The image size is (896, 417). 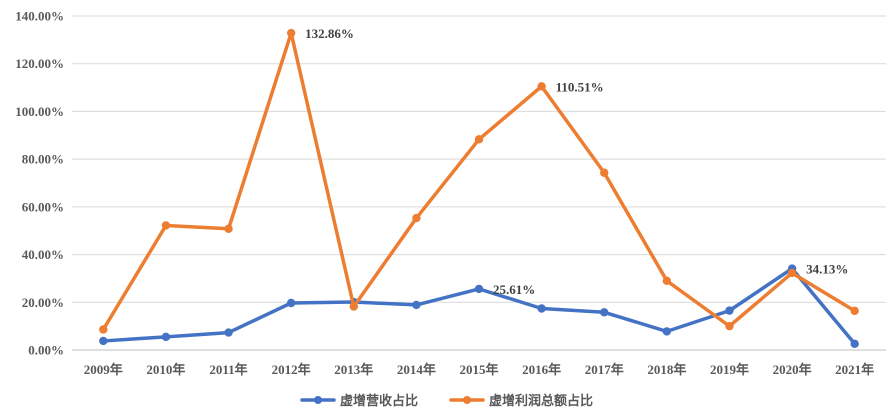 I want to click on data-label: 25.61%, so click(x=514, y=289).